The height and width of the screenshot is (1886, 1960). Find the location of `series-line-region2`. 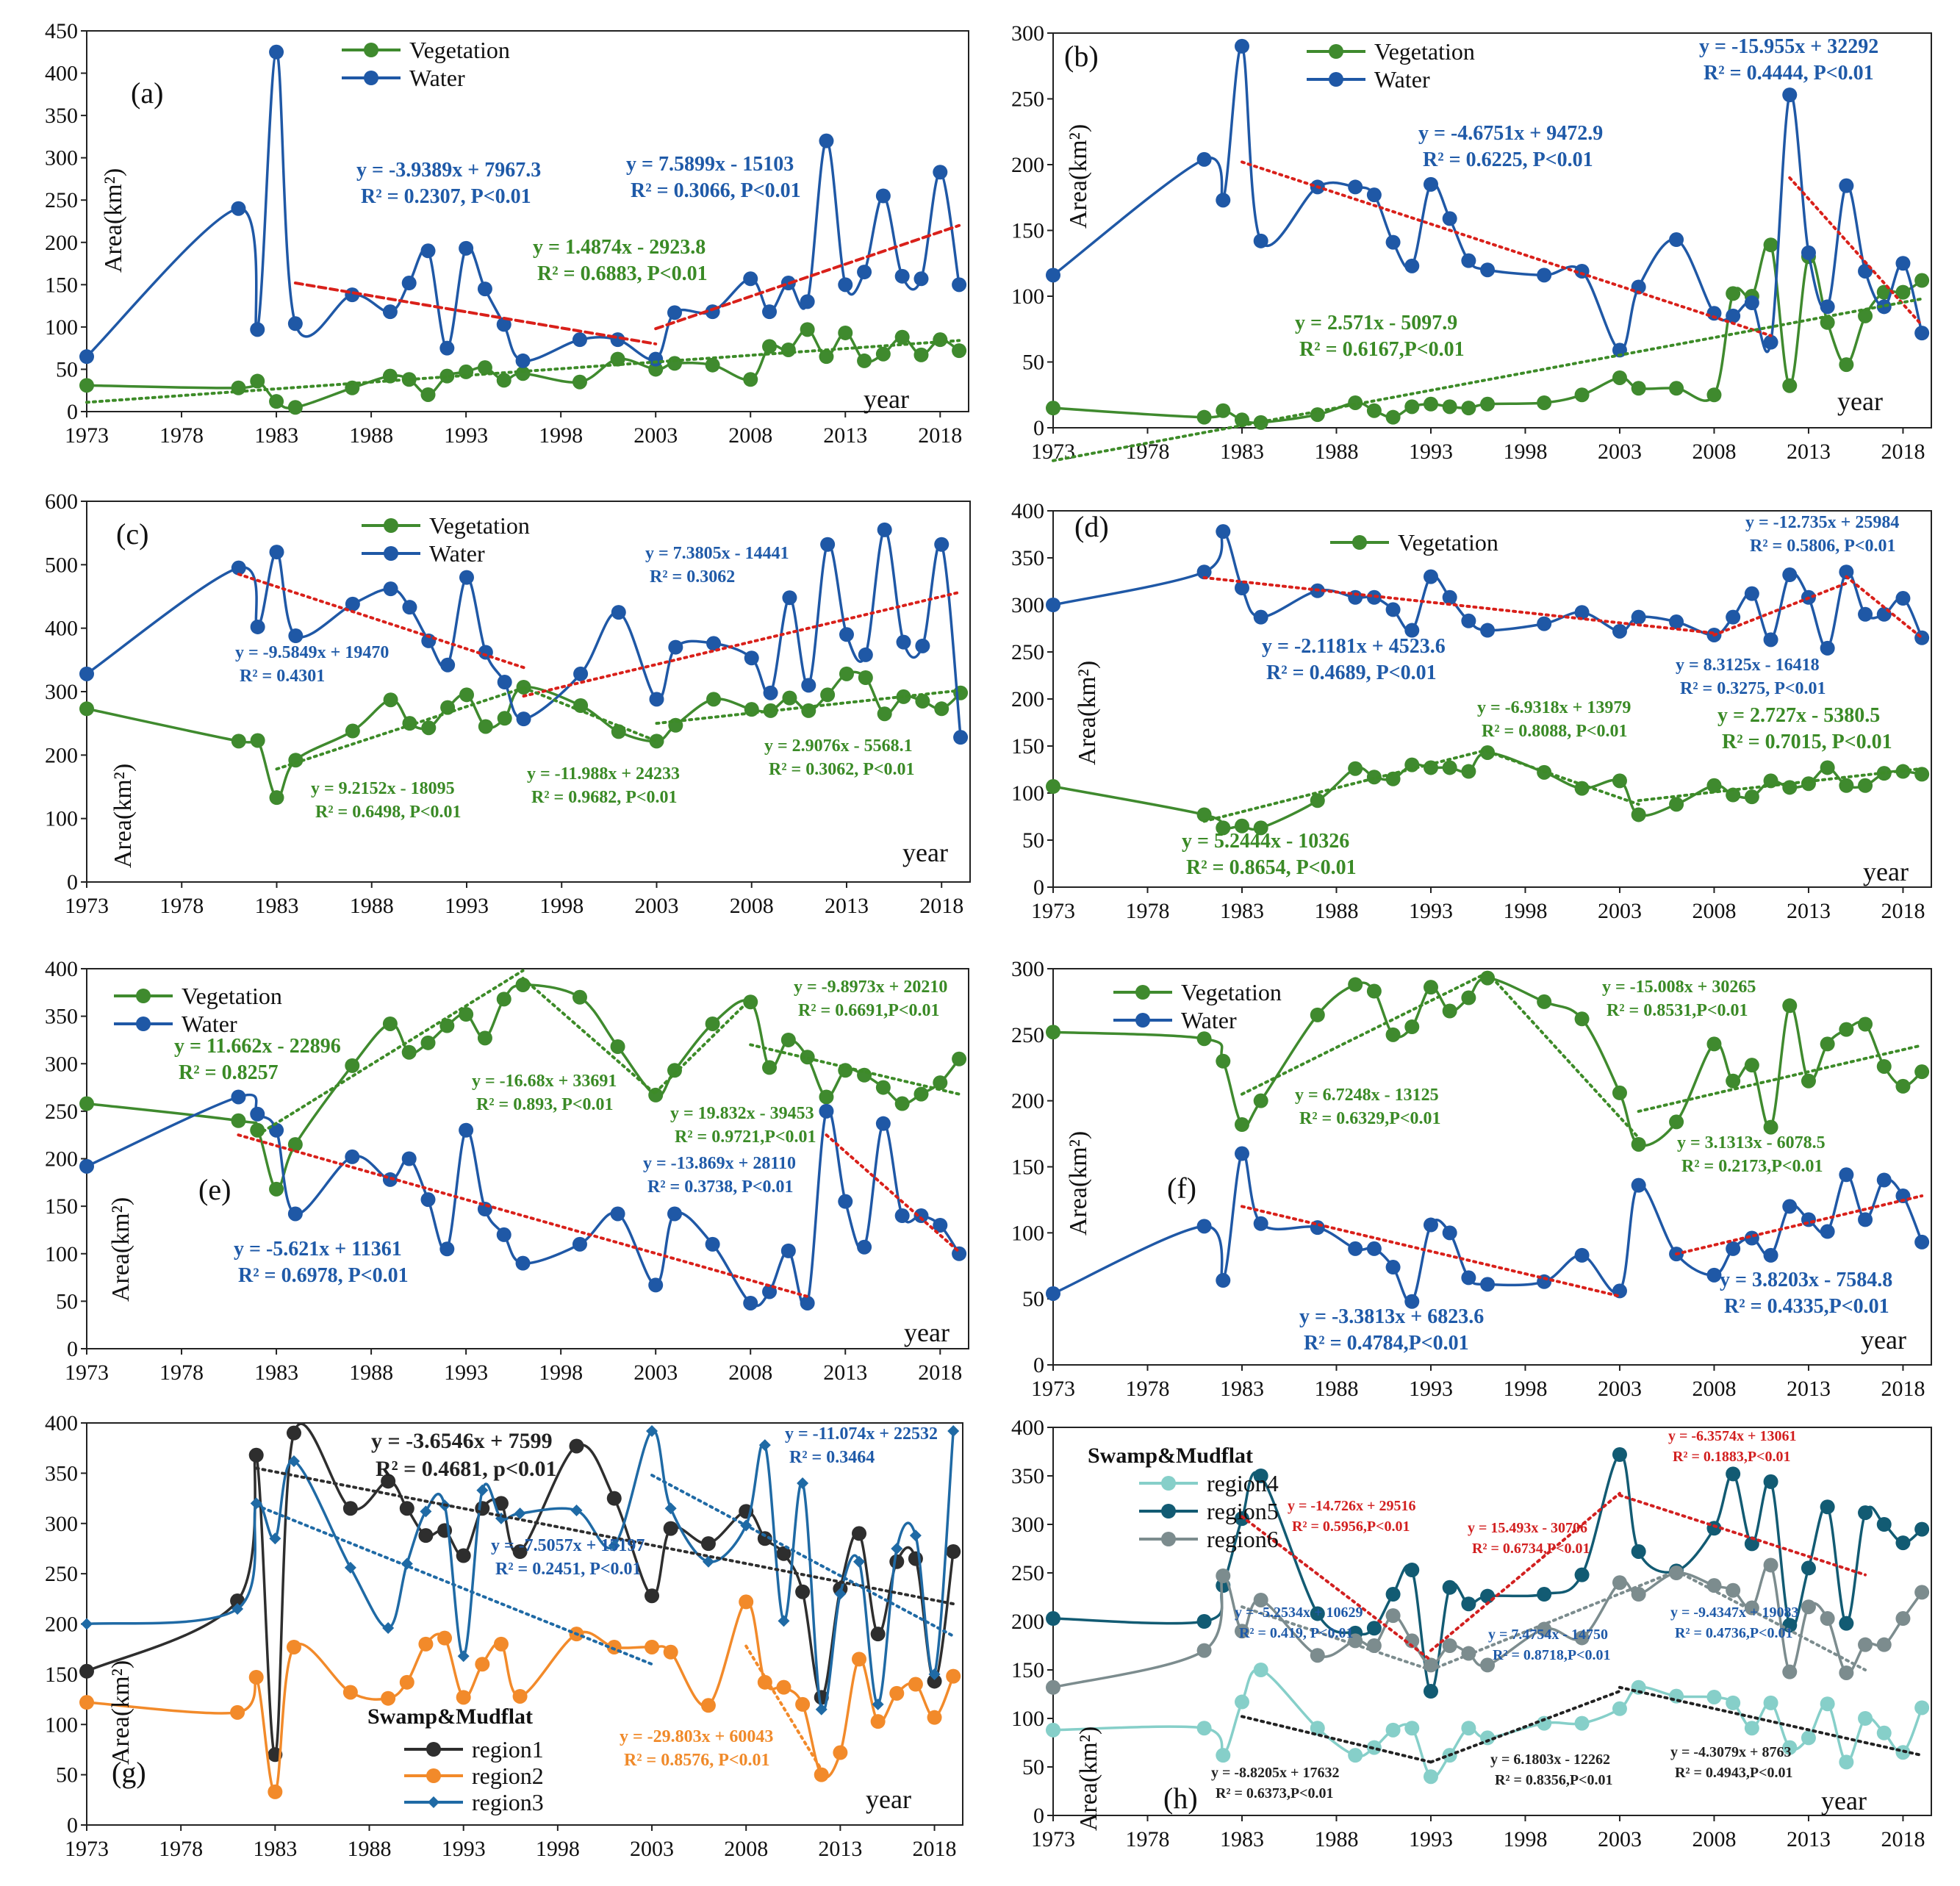

series-line-region2 is located at coordinates (520, 1697).